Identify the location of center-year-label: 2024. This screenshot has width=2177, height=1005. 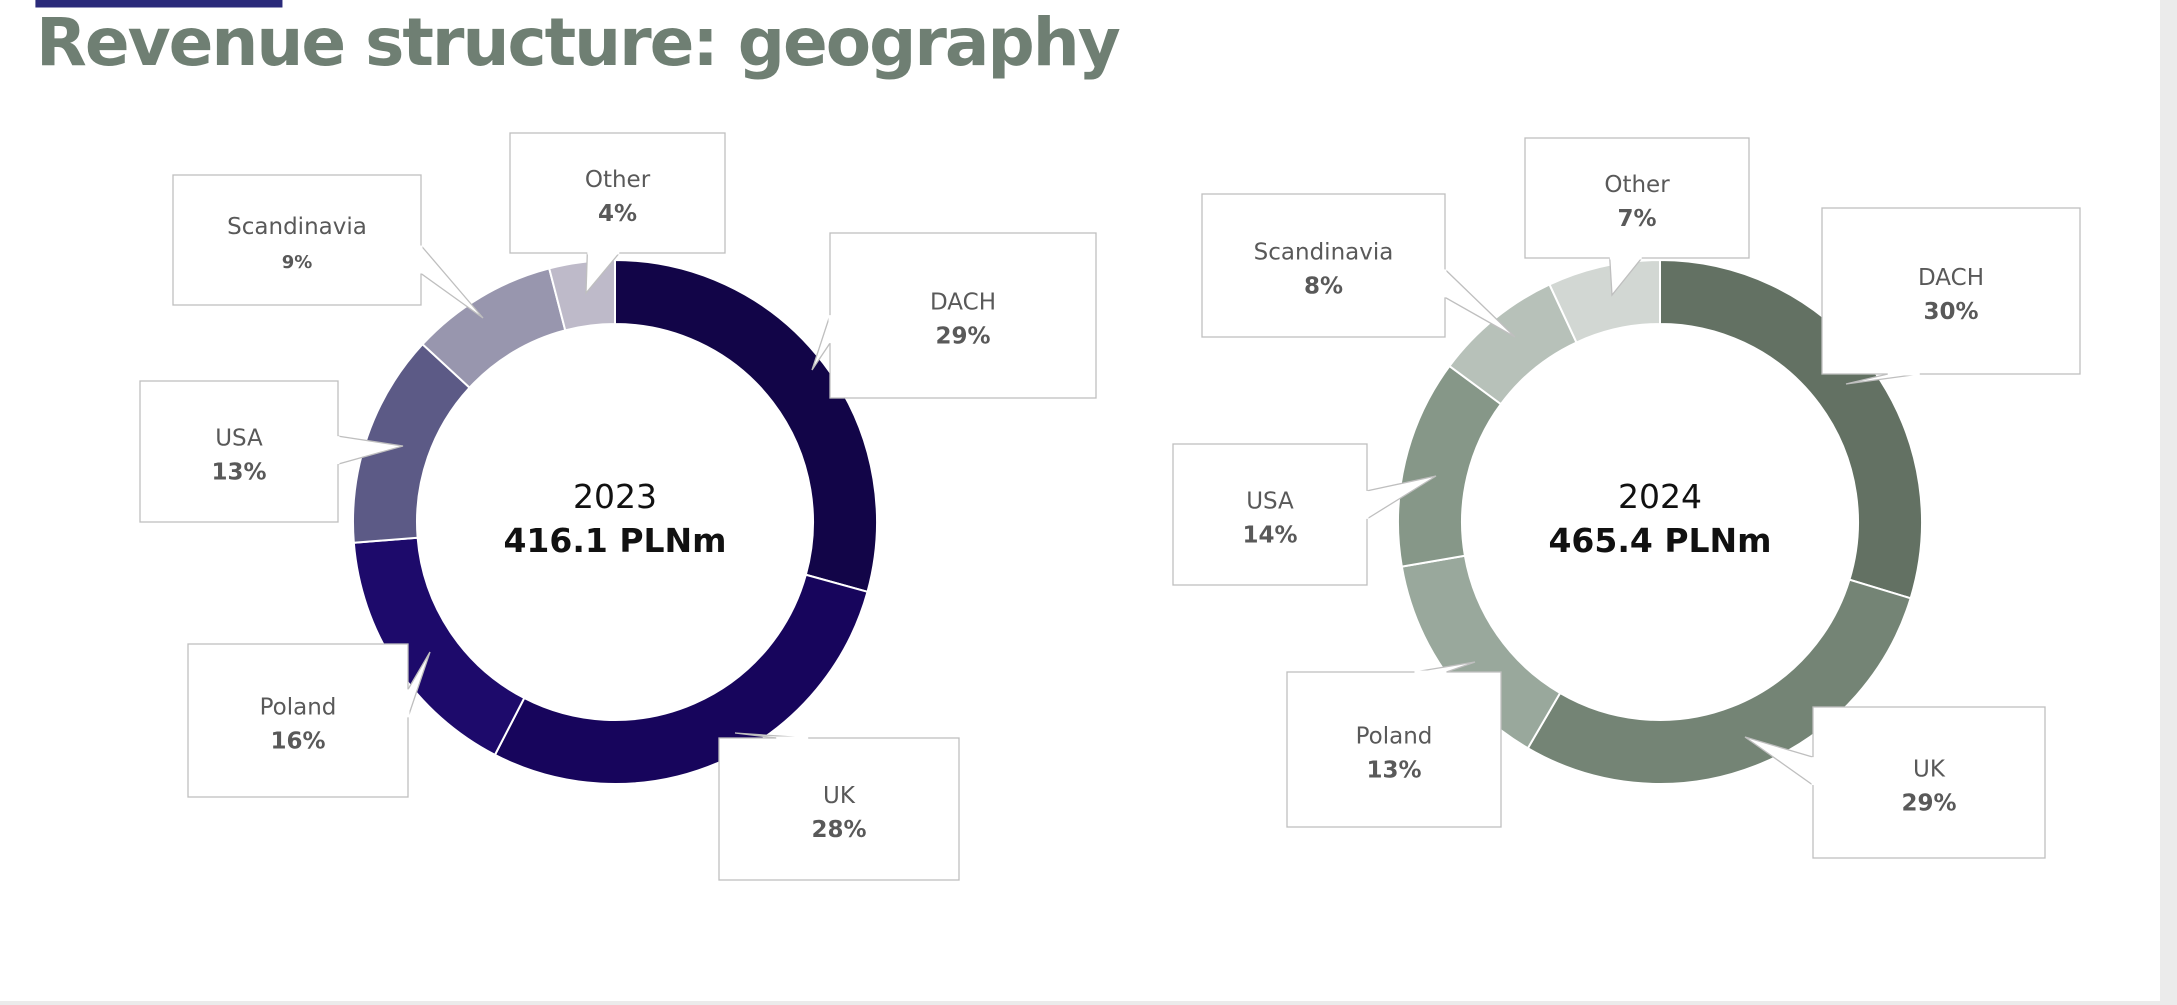
(1660, 496).